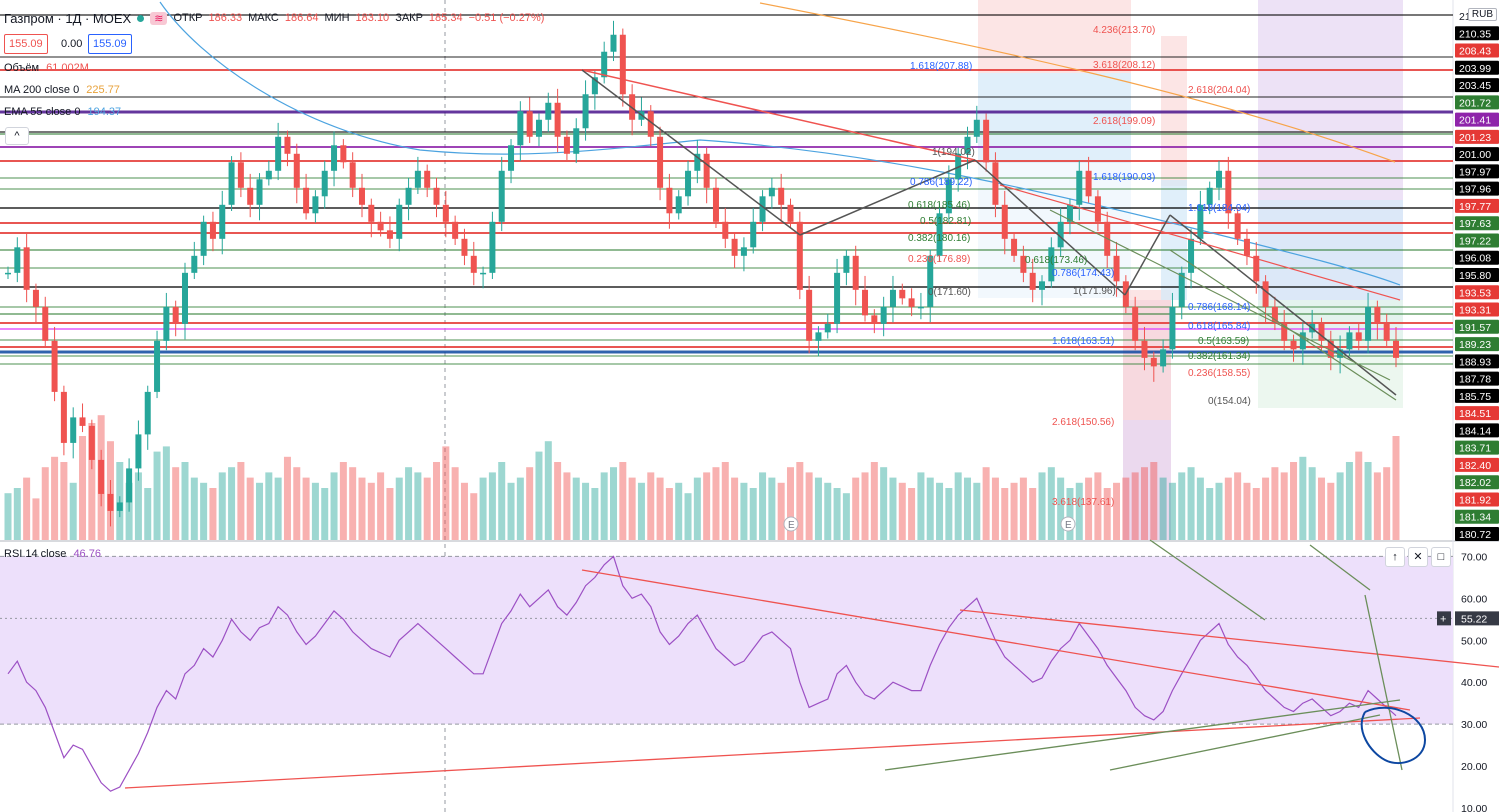 This screenshot has height=812, width=1499. What do you see at coordinates (62, 90) in the screenshot?
I see `ma-legend: MA 200 close 0 225.77` at bounding box center [62, 90].